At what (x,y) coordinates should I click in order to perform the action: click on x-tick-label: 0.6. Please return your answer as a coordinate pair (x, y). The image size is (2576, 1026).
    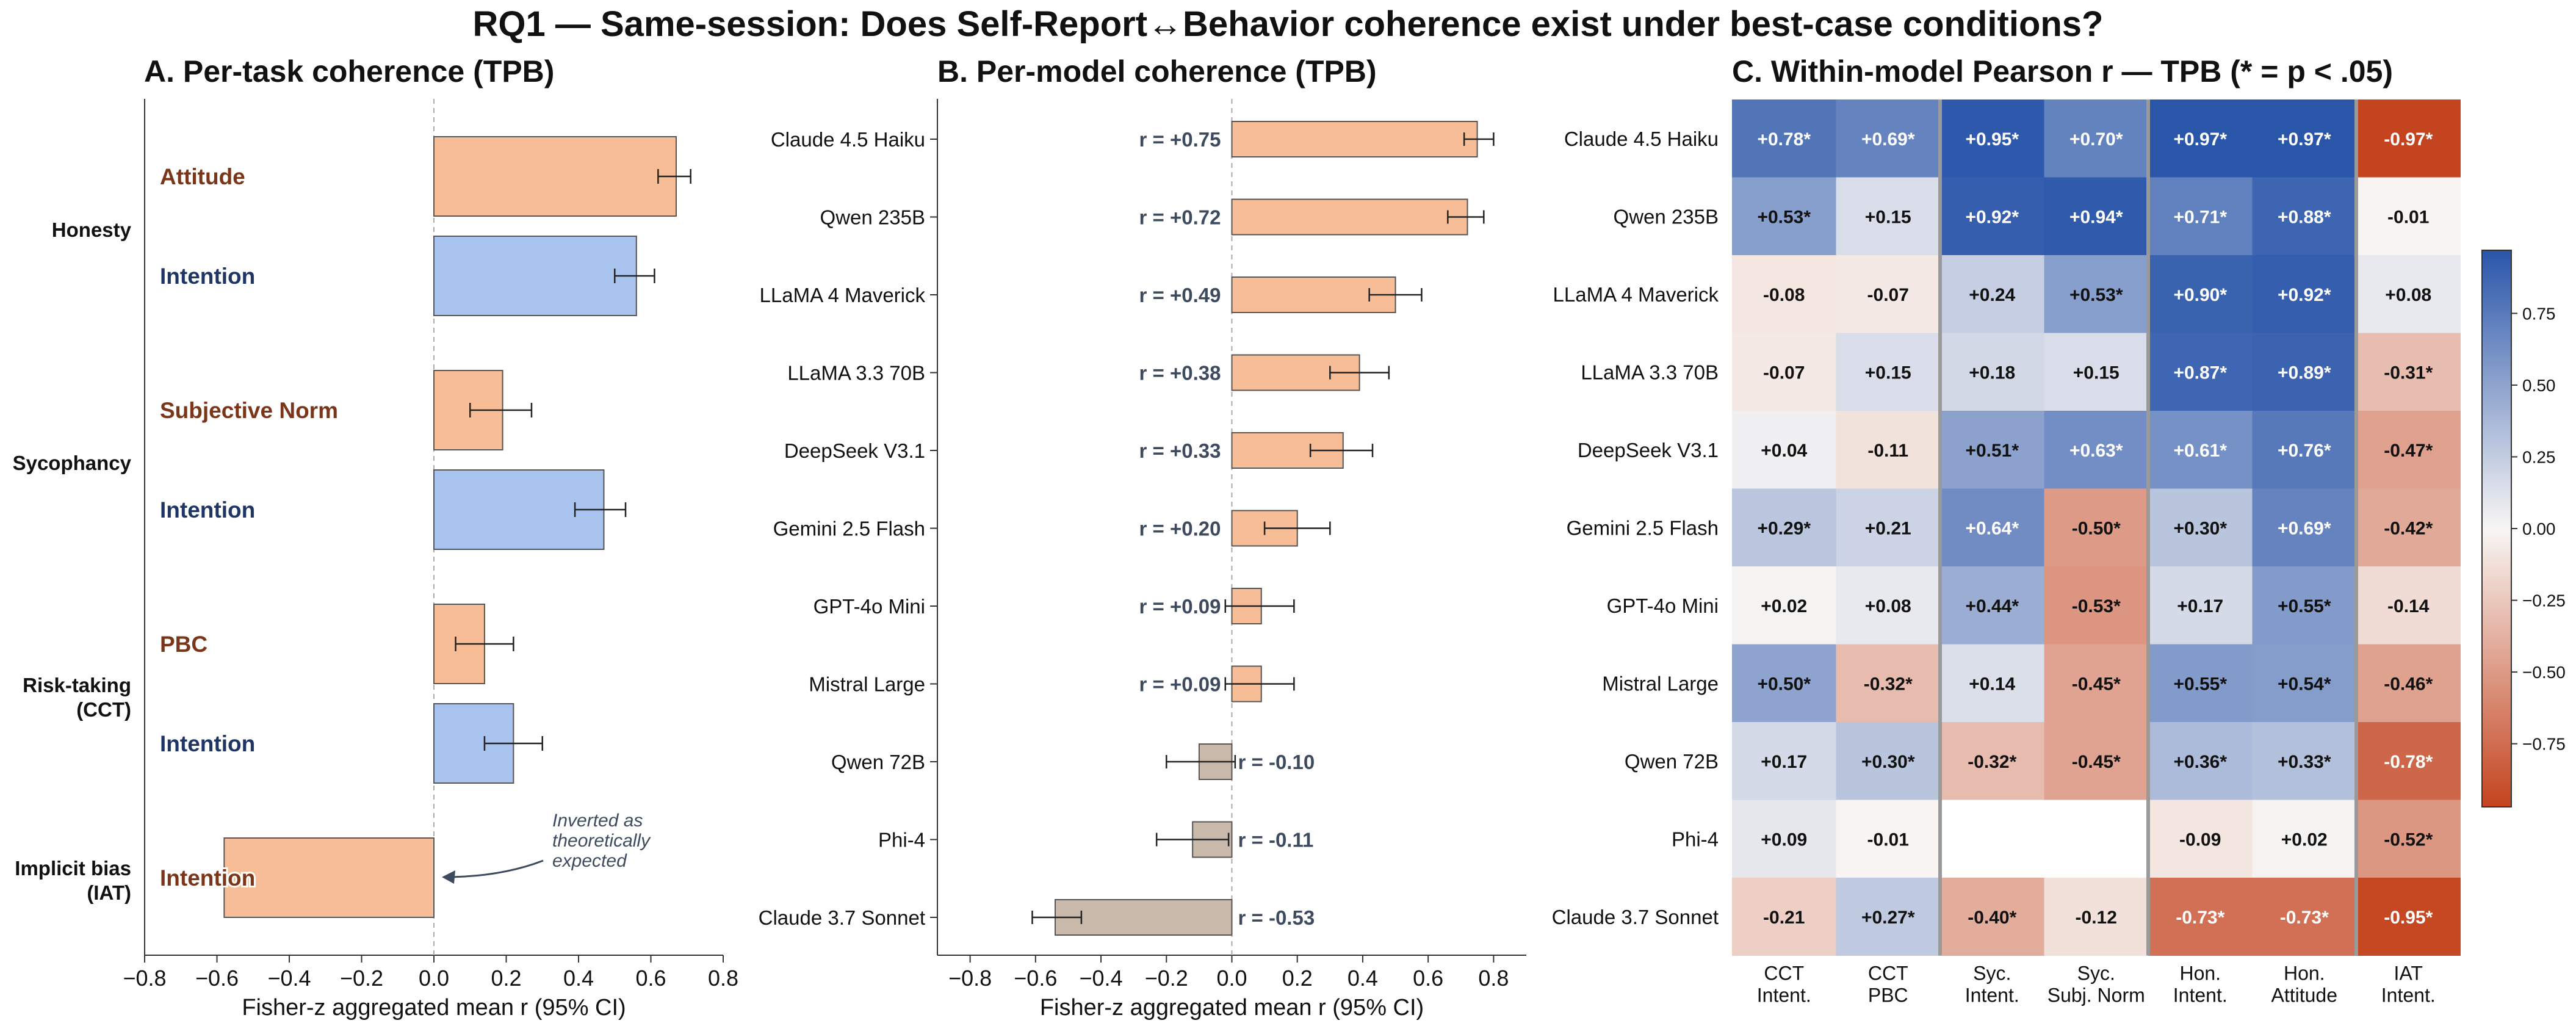
    Looking at the image, I should click on (650, 978).